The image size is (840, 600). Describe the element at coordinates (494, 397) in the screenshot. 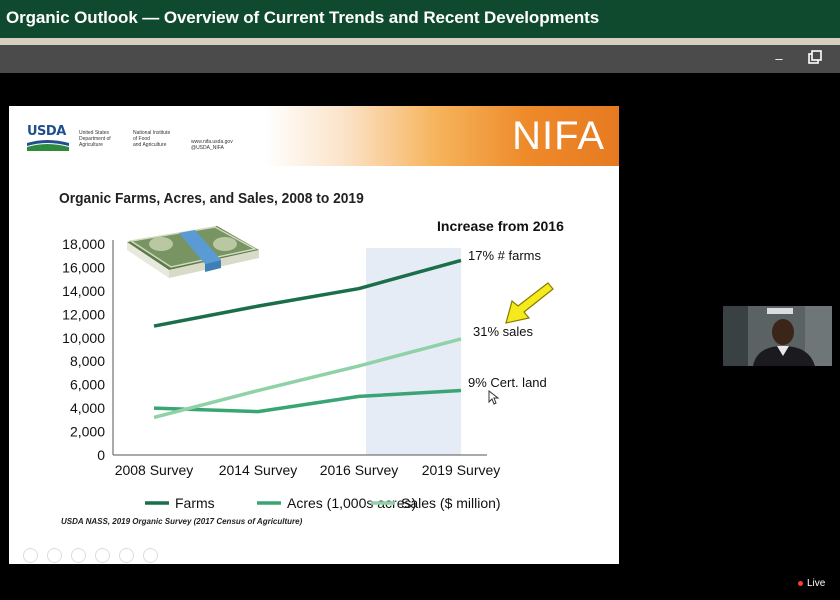

I see `mouse-cursor-icon` at that location.